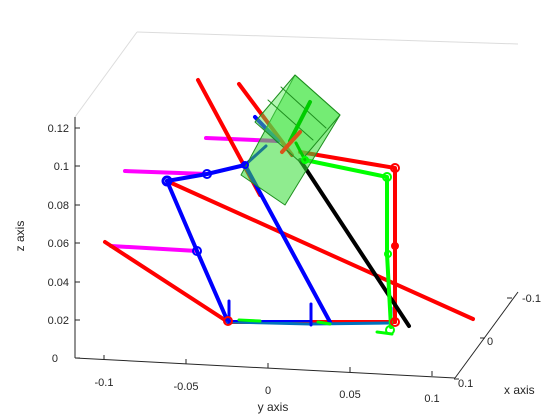 The width and height of the screenshot is (560, 420). What do you see at coordinates (58, 129) in the screenshot?
I see `z-tick-label: 0.12` at bounding box center [58, 129].